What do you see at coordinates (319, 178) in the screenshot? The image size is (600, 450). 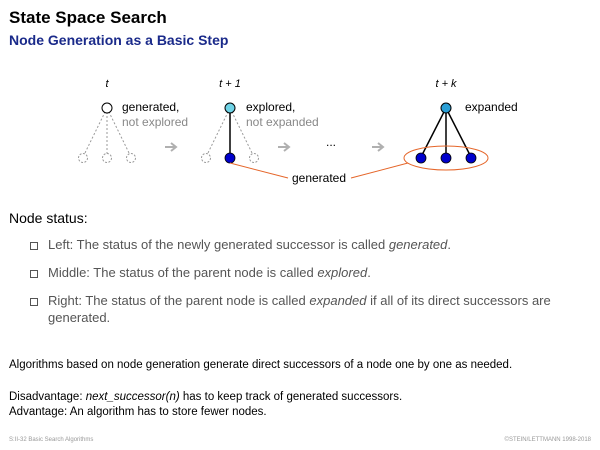 I see `label-generated-bottom: generated` at bounding box center [319, 178].